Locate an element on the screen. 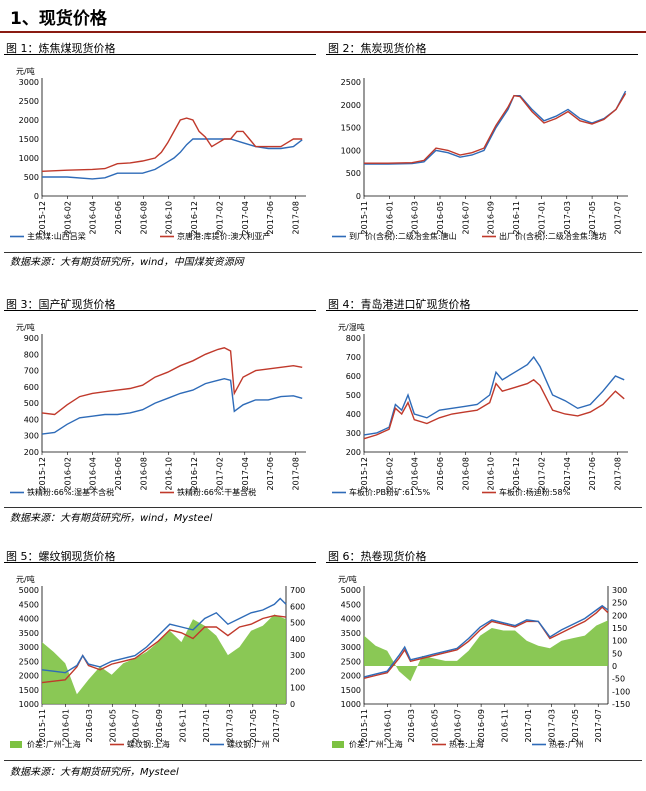 Image resolution: width=646 pixels, height=791 pixels. y2-tick-label: 500 is located at coordinates (297, 623).